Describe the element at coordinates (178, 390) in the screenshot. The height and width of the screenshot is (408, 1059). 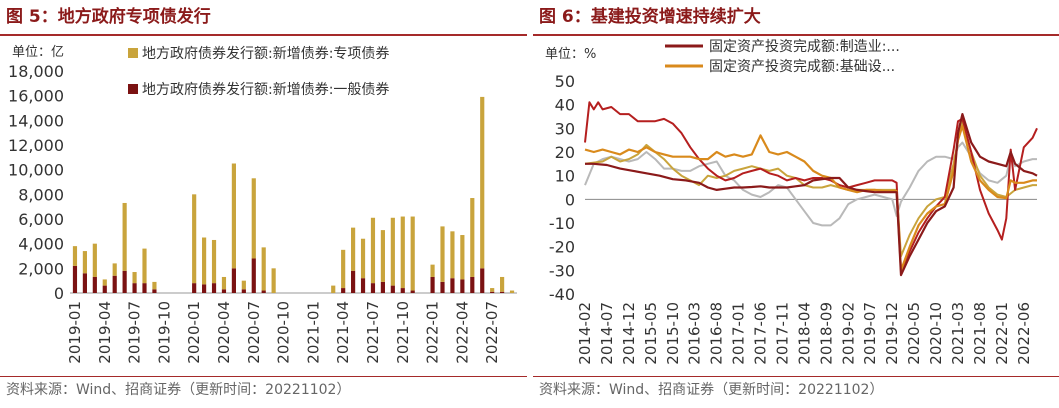
I see `left-source-note: 资料来源：Wind、招商证券（更新时间：20221102）` at that location.